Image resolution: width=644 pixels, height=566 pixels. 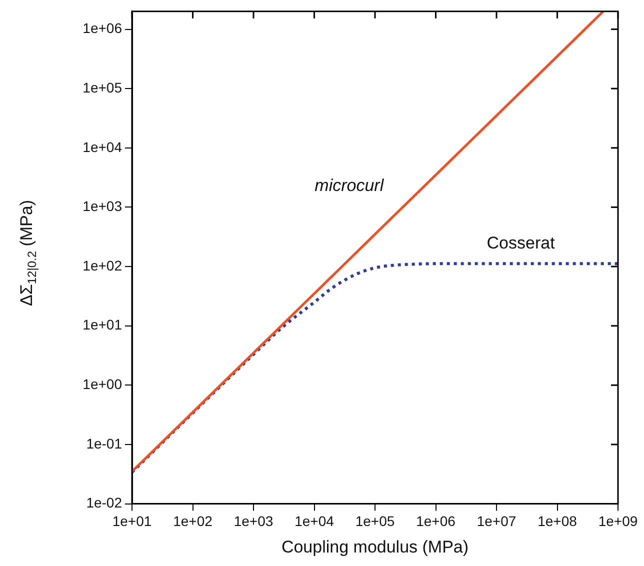 What do you see at coordinates (349, 186) in the screenshot?
I see `series-label: microcurl` at bounding box center [349, 186].